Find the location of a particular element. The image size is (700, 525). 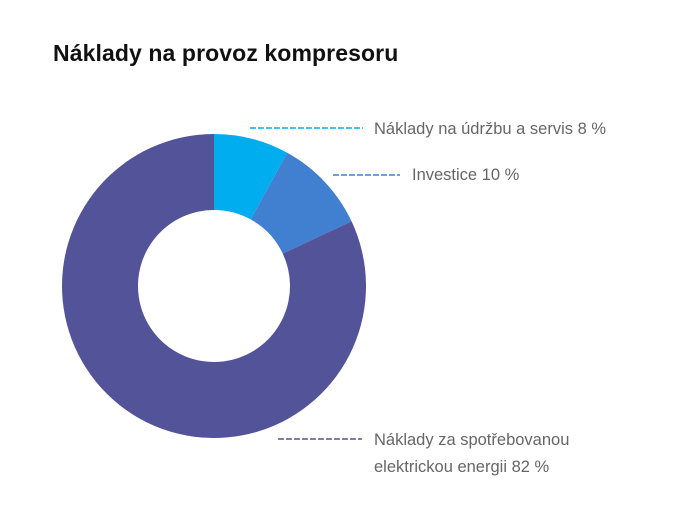

slice-label-3-line-1: Náklady za spotřebovanou is located at coordinates (471, 440).